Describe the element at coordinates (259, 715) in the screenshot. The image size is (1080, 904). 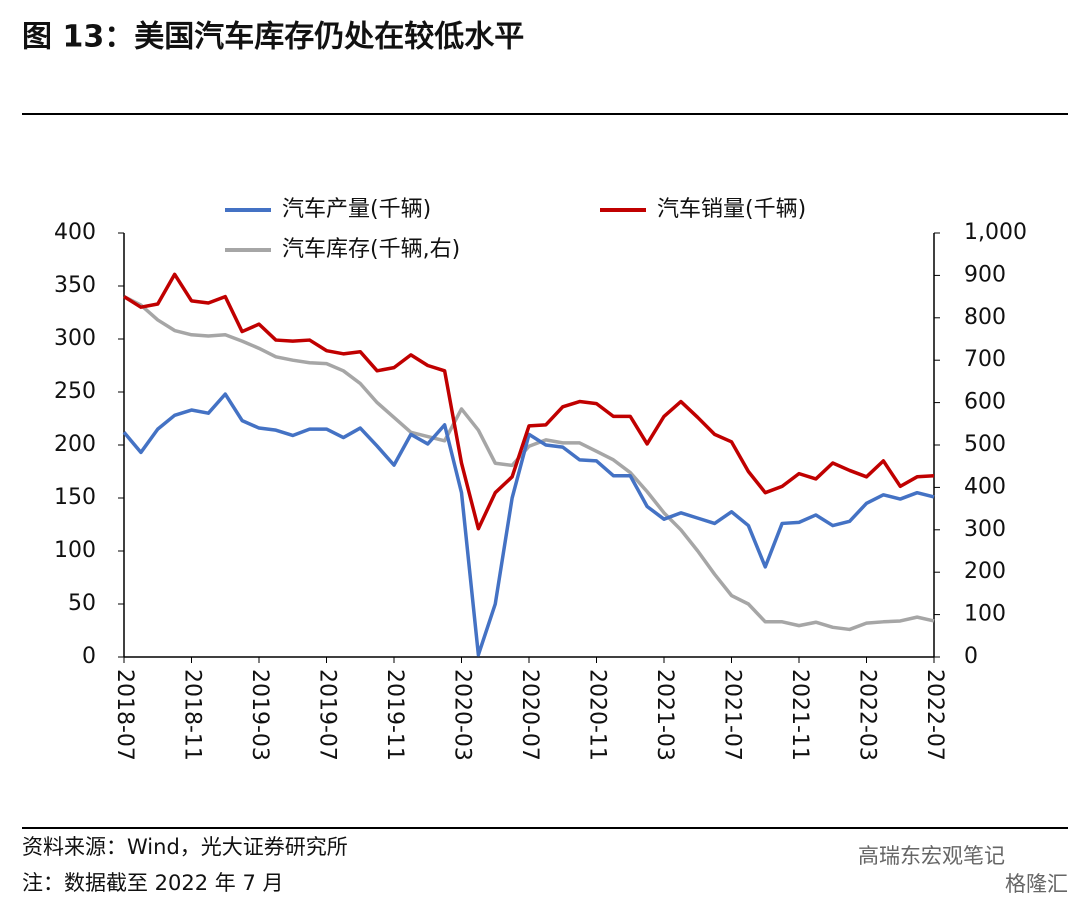
I see `x-tick-label: 2019-03` at that location.